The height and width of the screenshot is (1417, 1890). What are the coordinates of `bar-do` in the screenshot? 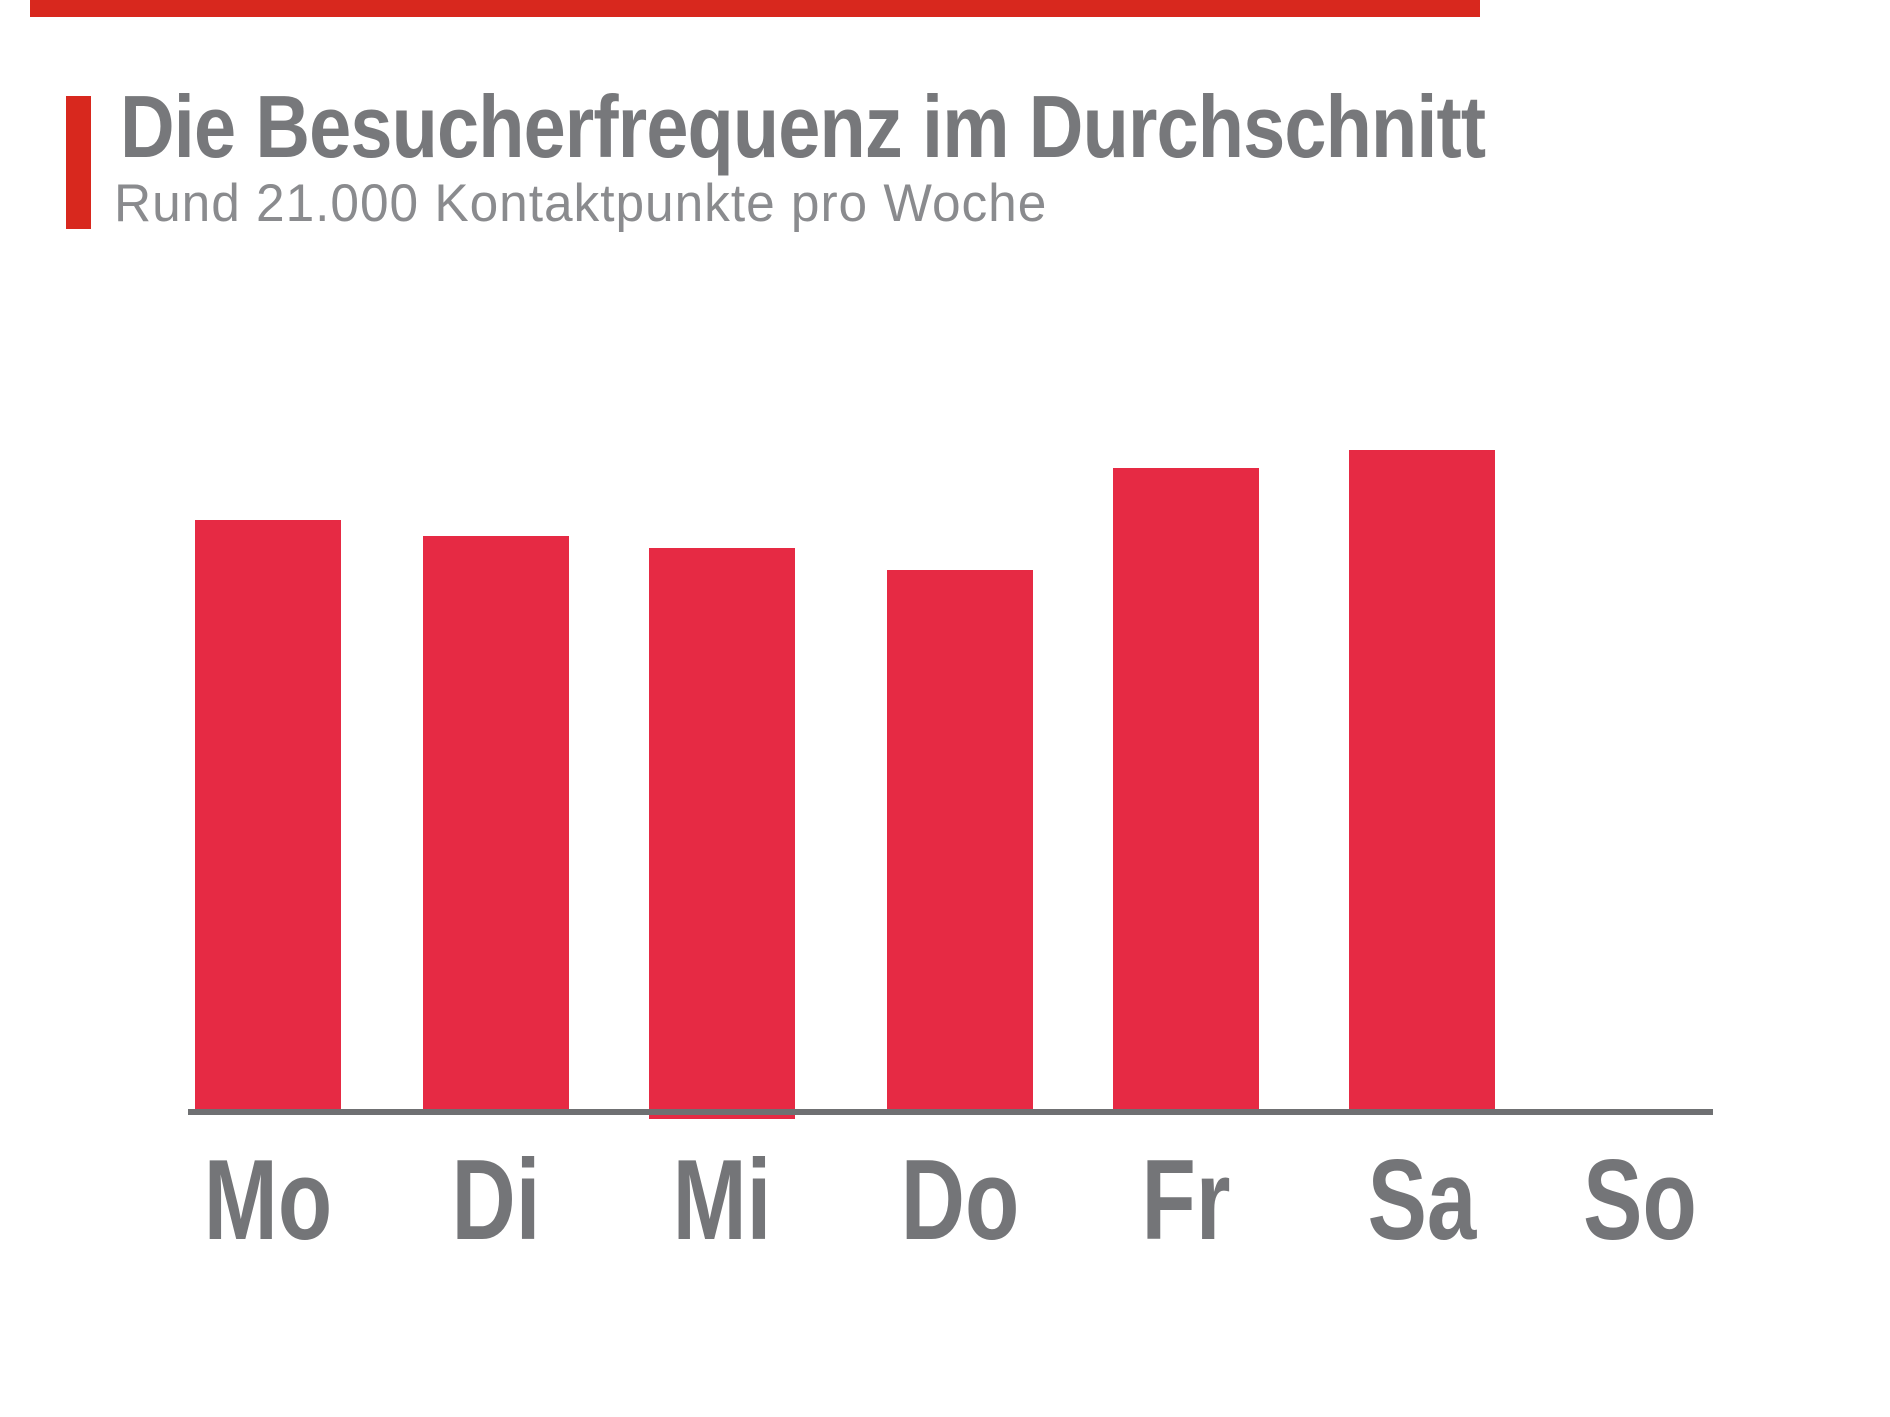 It's located at (960, 839).